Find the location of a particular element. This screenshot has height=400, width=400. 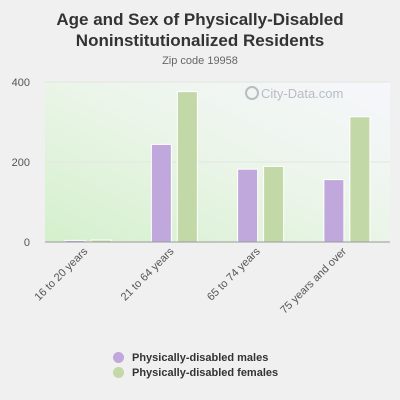

legend-label-females: Physically-disabled females is located at coordinates (205, 372).